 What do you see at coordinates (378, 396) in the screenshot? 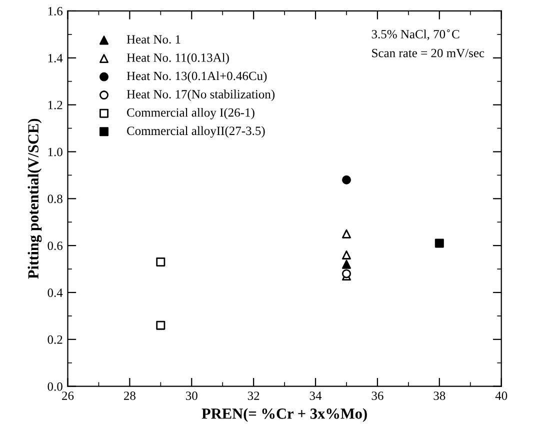
I see `x-tick-label: 36` at bounding box center [378, 396].